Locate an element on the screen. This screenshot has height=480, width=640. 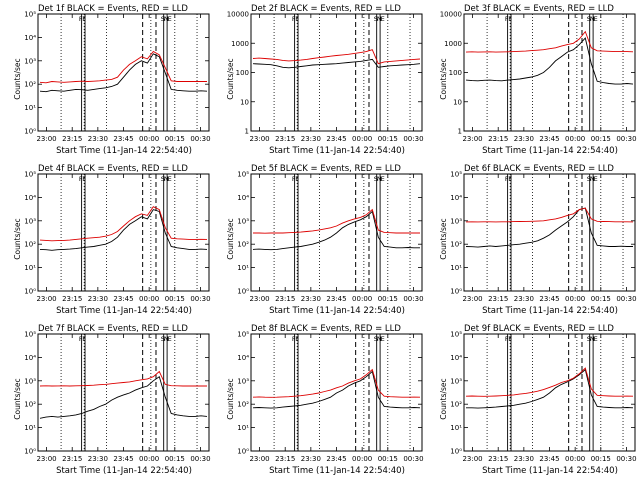
plot-title: Det 6f BLACK = Events, RED = LLD is located at coordinates (539, 169).